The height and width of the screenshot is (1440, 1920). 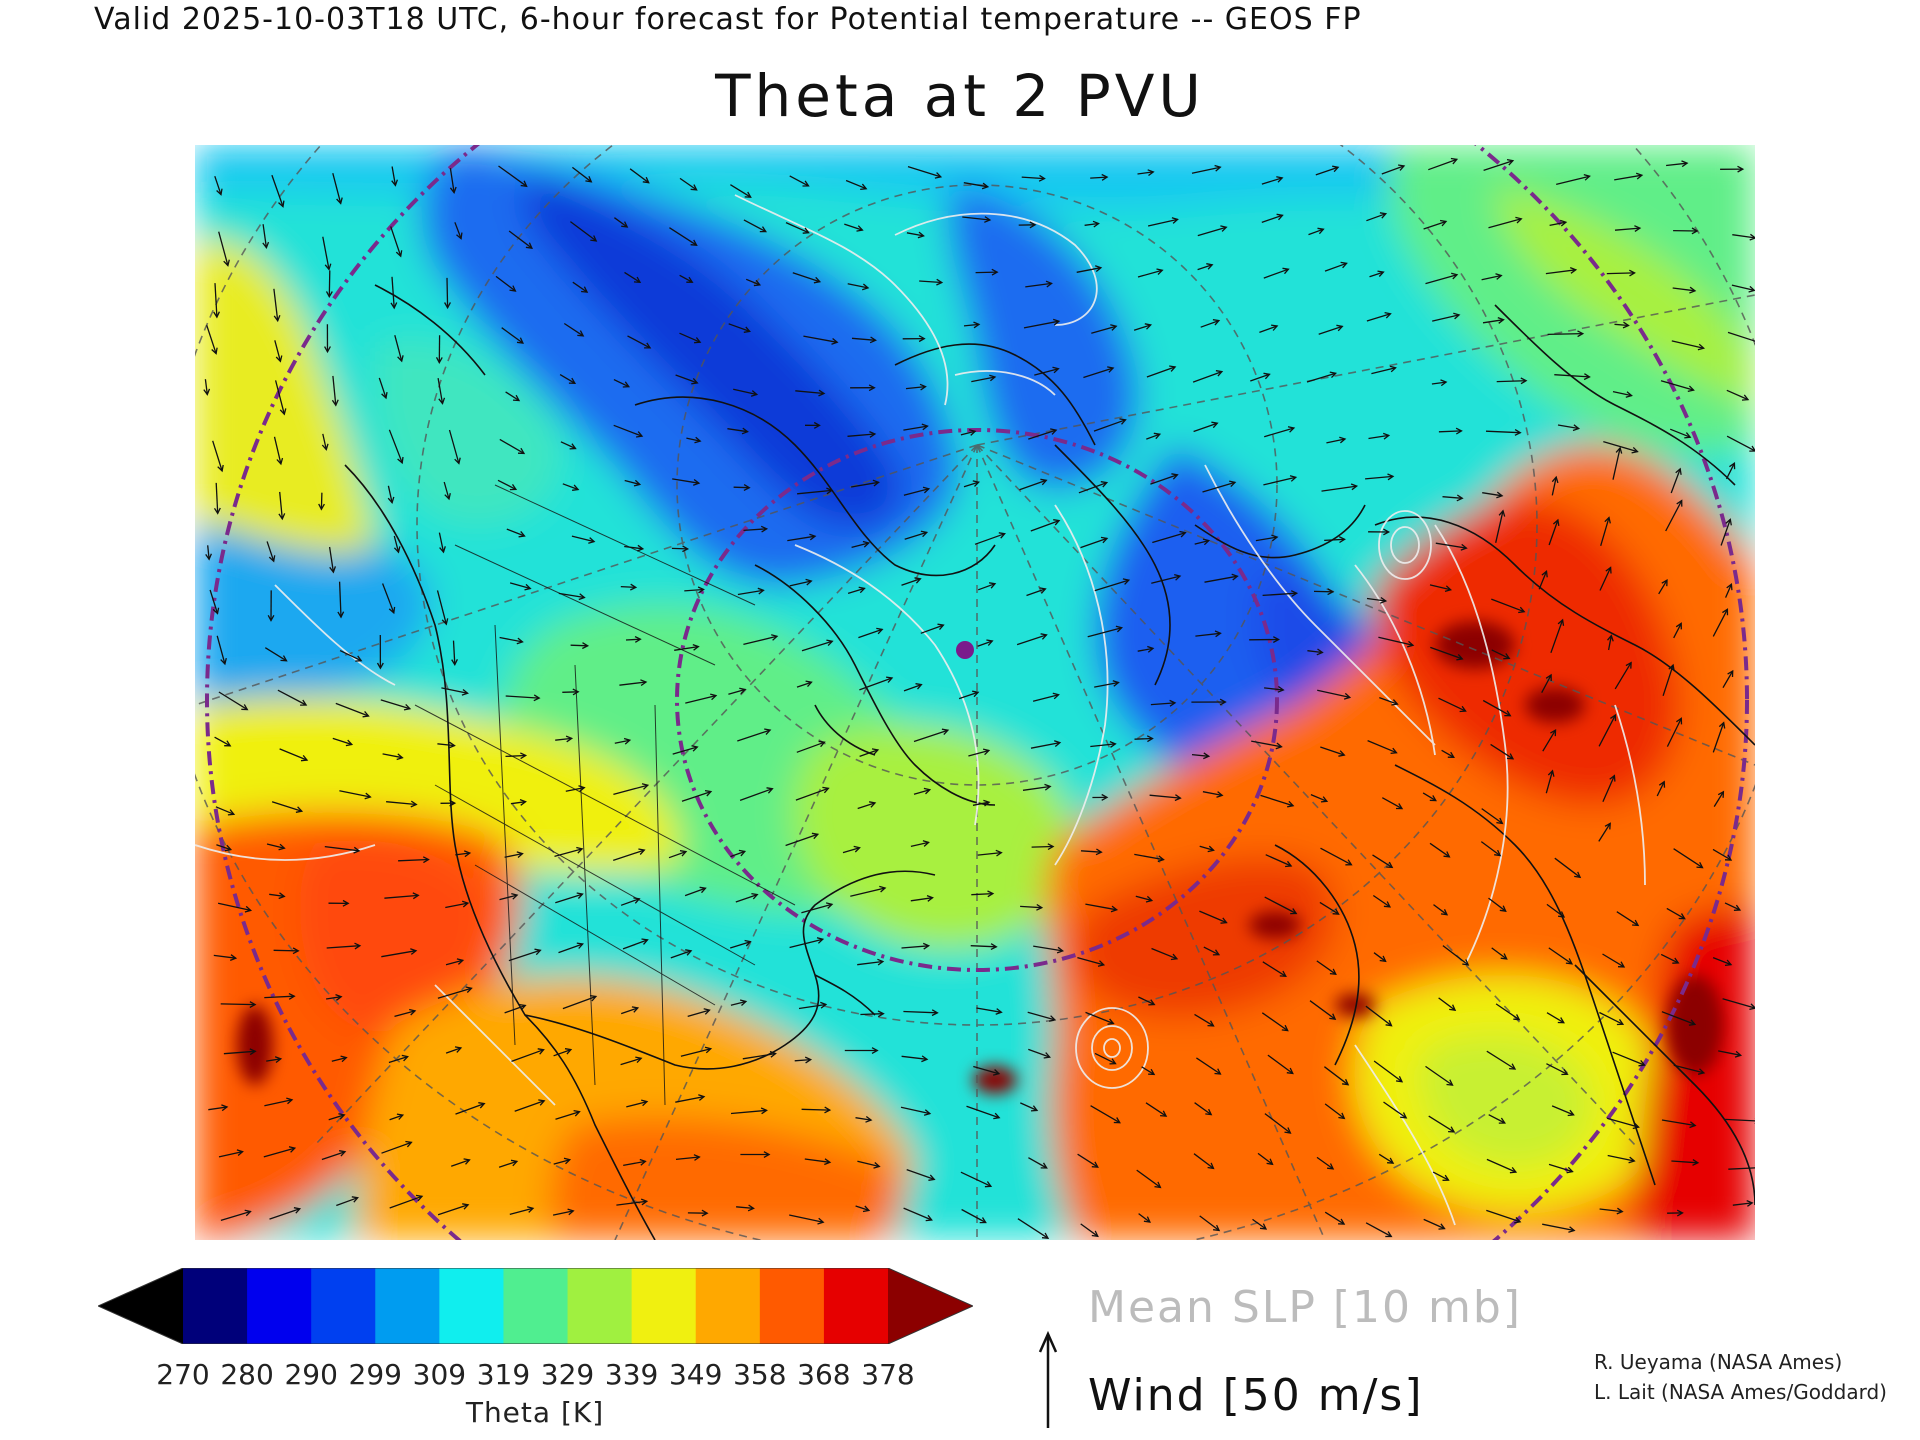 I want to click on colorbar-block, so click(x=343, y=1306).